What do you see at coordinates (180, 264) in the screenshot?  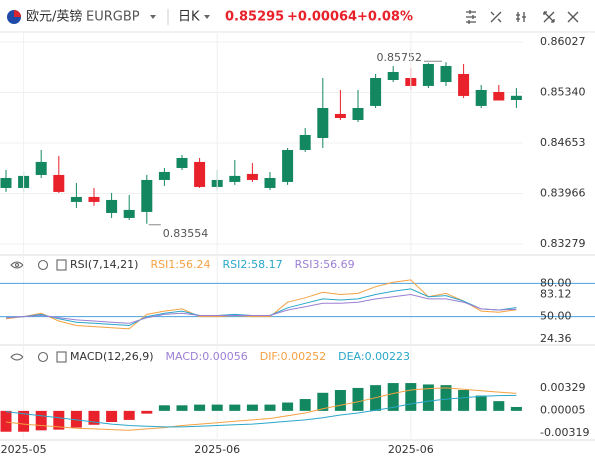 I see `legend-entry: RSI1:56.24` at bounding box center [180, 264].